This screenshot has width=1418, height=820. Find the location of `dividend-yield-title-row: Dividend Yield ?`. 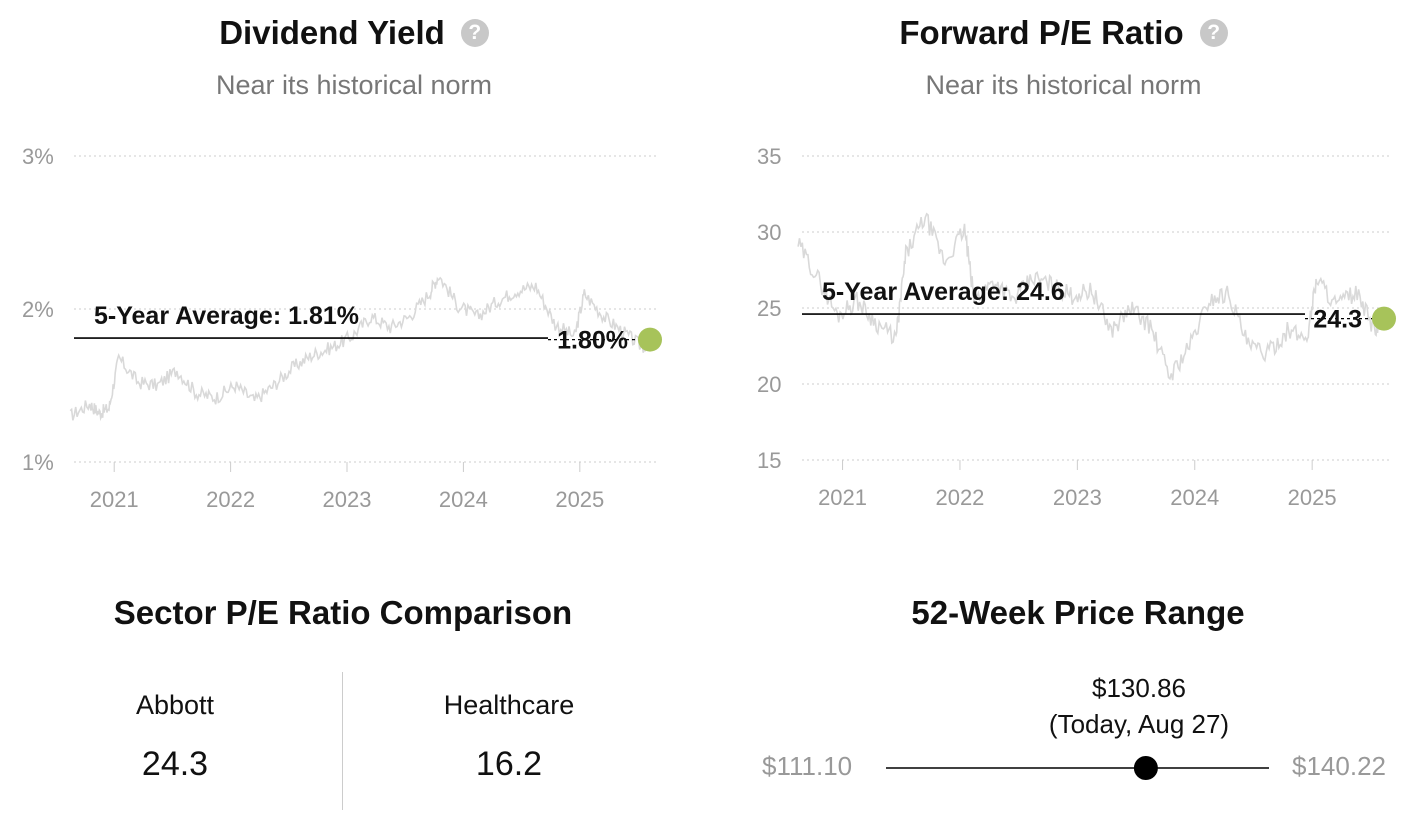

dividend-yield-title-row: Dividend Yield ? is located at coordinates (354, 33).